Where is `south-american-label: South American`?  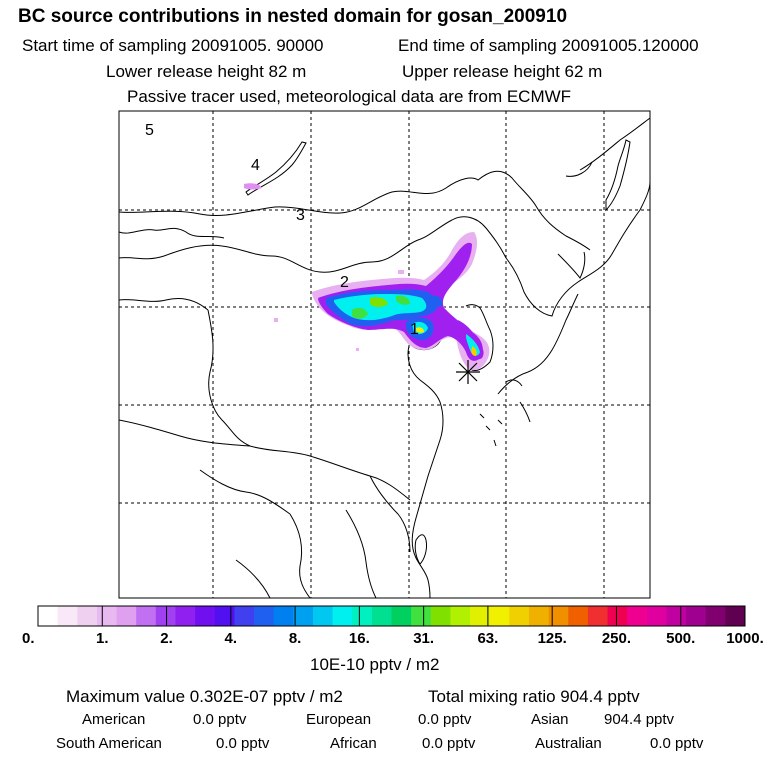
south-american-label: South American is located at coordinates (109, 743).